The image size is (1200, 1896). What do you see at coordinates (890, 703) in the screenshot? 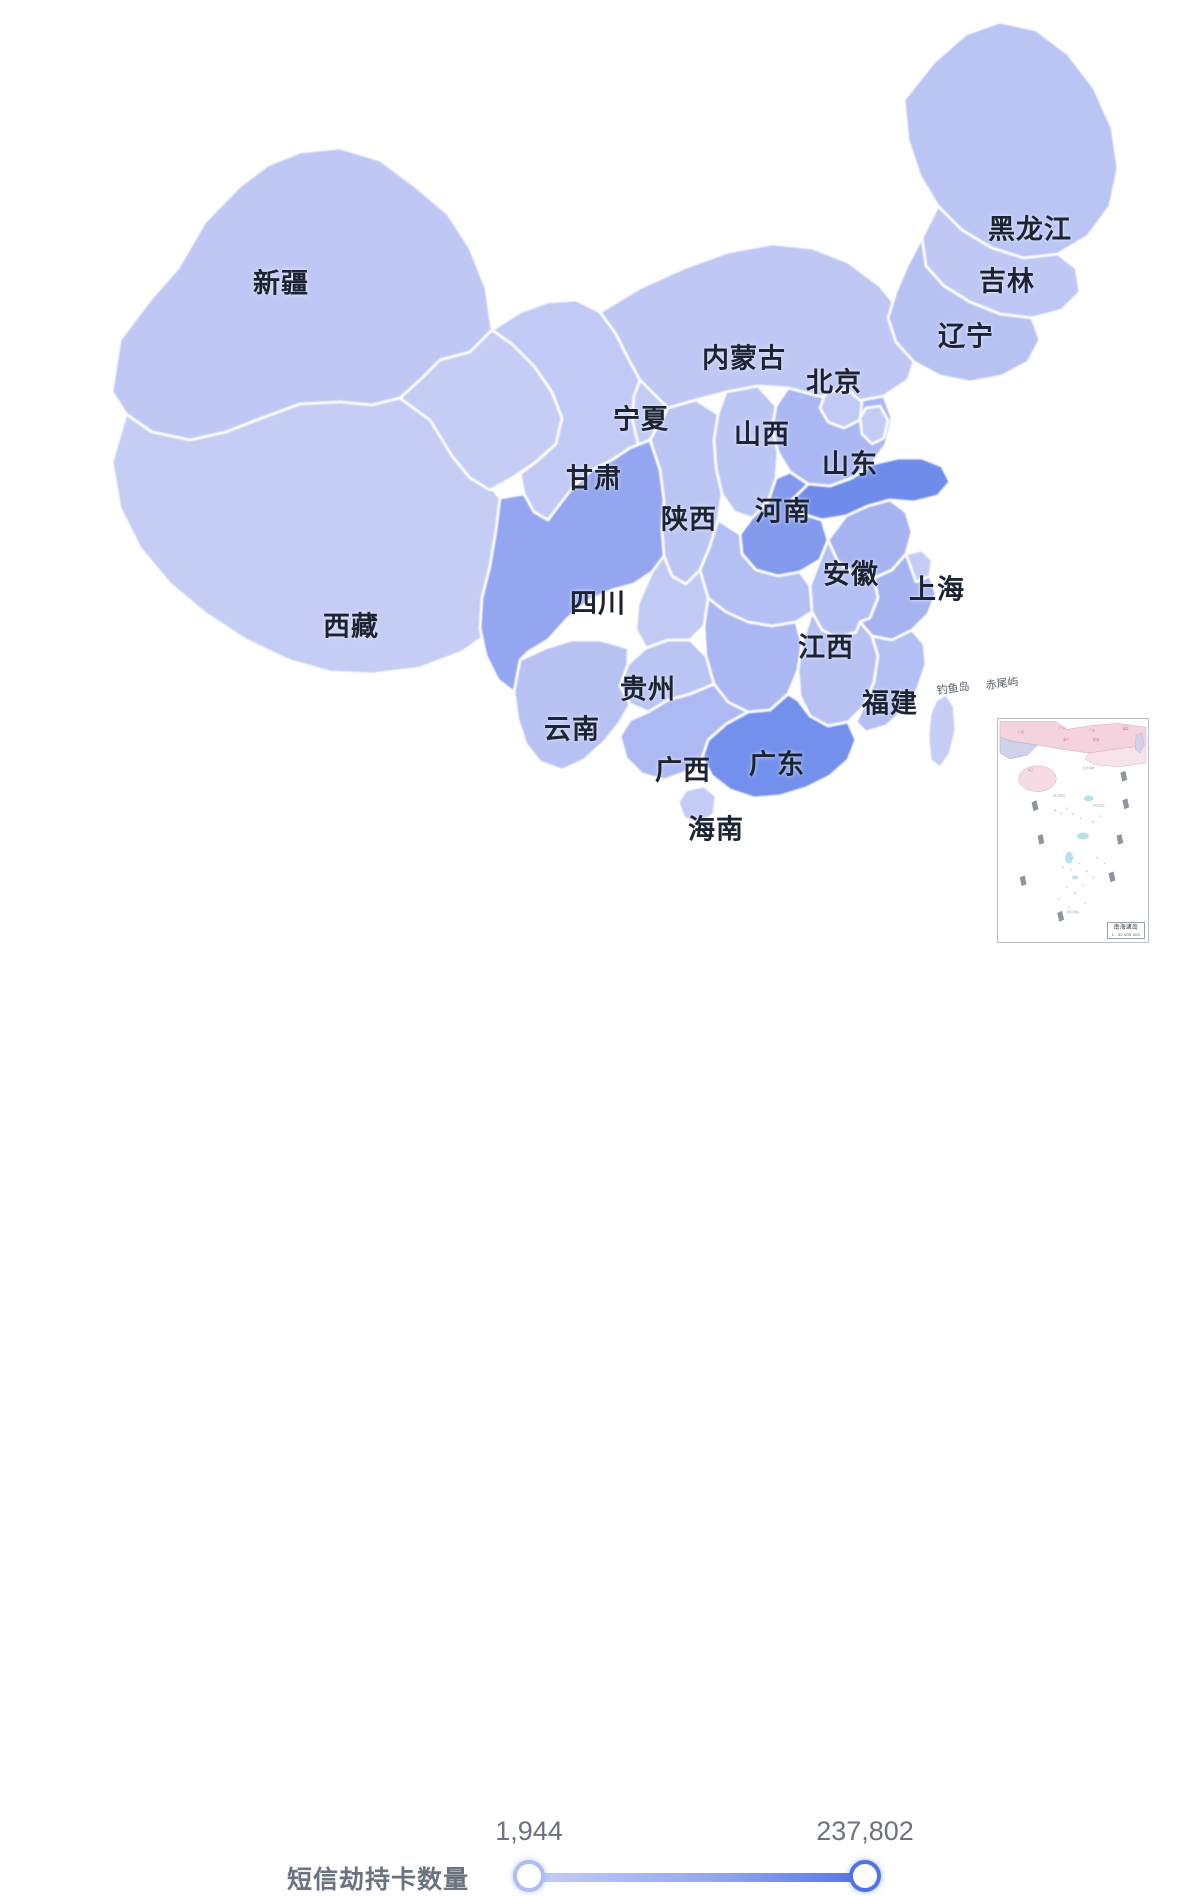
I see `province-label: 福建` at bounding box center [890, 703].